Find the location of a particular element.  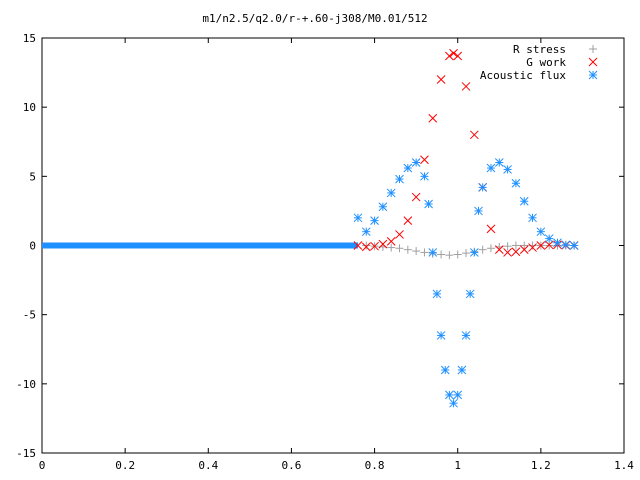

legend-label: R stress is located at coordinates (539, 49).